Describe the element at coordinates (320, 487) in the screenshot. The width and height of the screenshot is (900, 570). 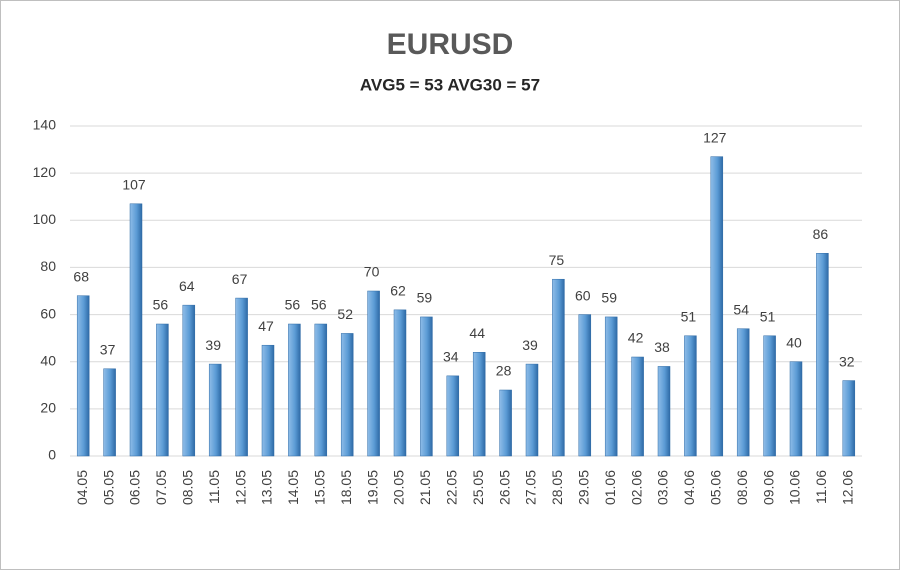
I see `x-tick-label: 15.05` at that location.